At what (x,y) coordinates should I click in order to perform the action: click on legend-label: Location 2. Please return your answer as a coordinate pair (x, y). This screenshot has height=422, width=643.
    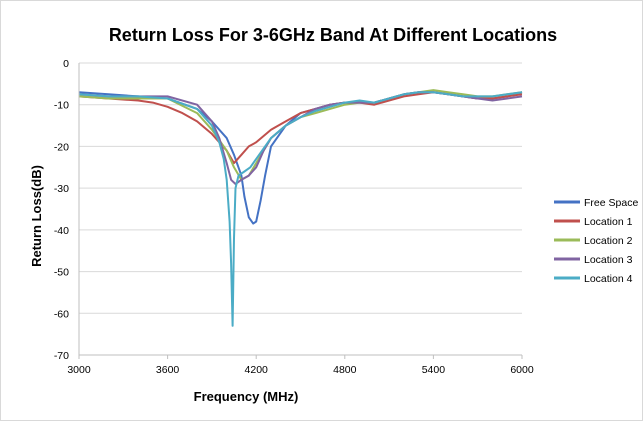
    Looking at the image, I should click on (608, 241).